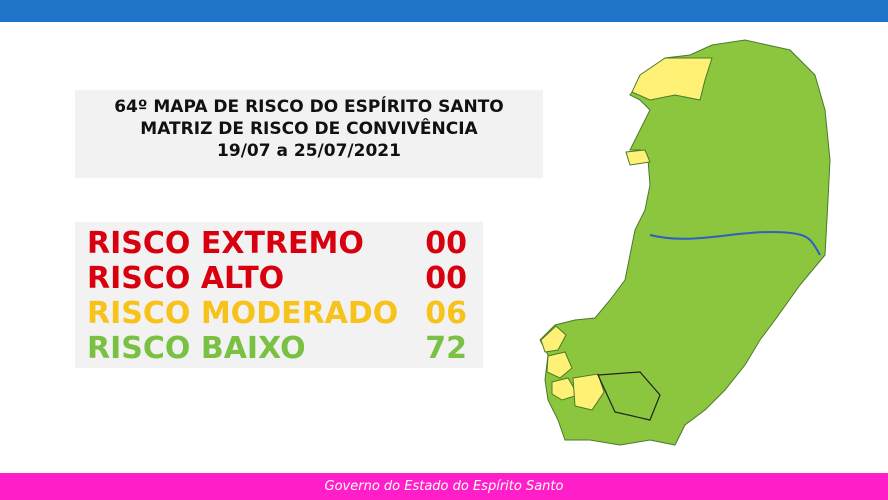 Image resolution: width=888 pixels, height=500 pixels. I want to click on risk-row: RISCO EXTREMO 00, so click(282, 244).